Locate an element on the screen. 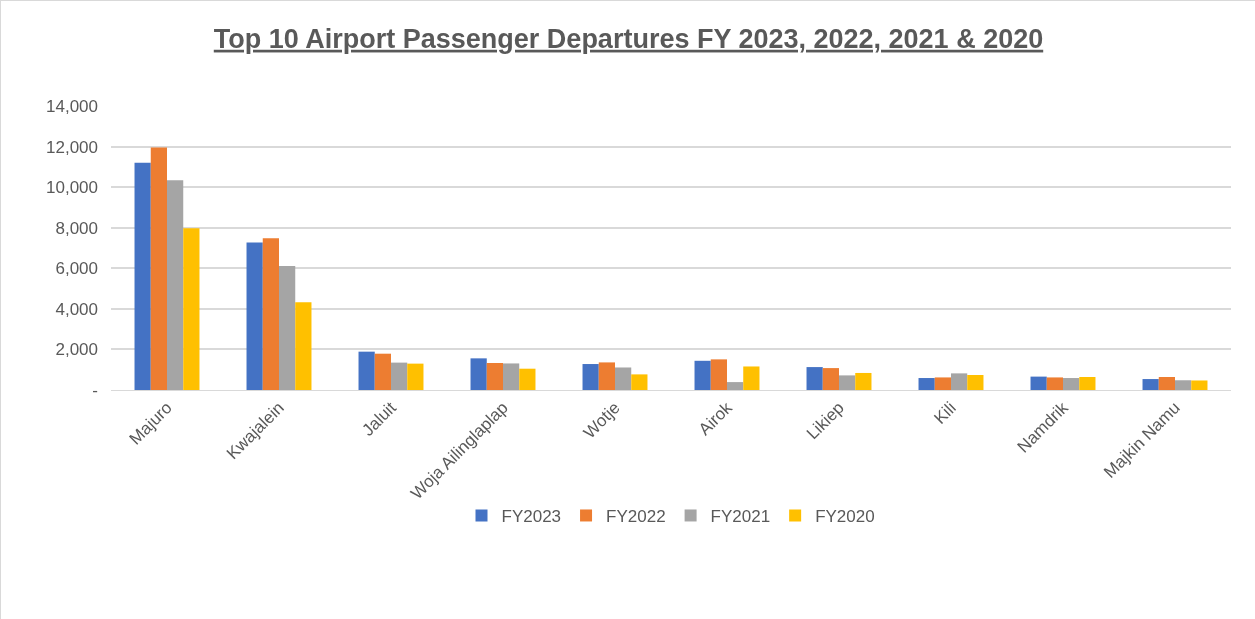  legend-label: FY2021 is located at coordinates (740, 517).